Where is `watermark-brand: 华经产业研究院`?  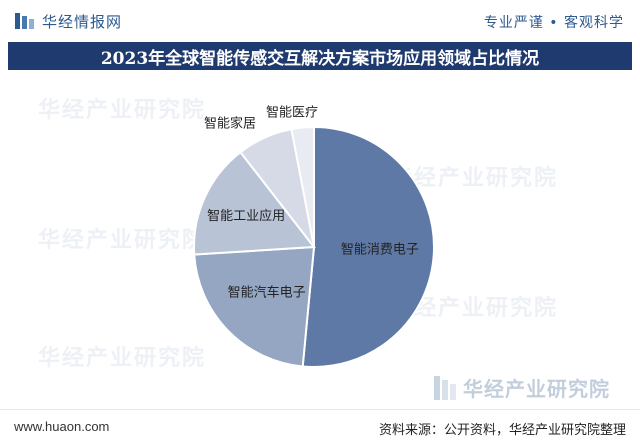
watermark-brand: 华经产业研究院 is located at coordinates (521, 387).